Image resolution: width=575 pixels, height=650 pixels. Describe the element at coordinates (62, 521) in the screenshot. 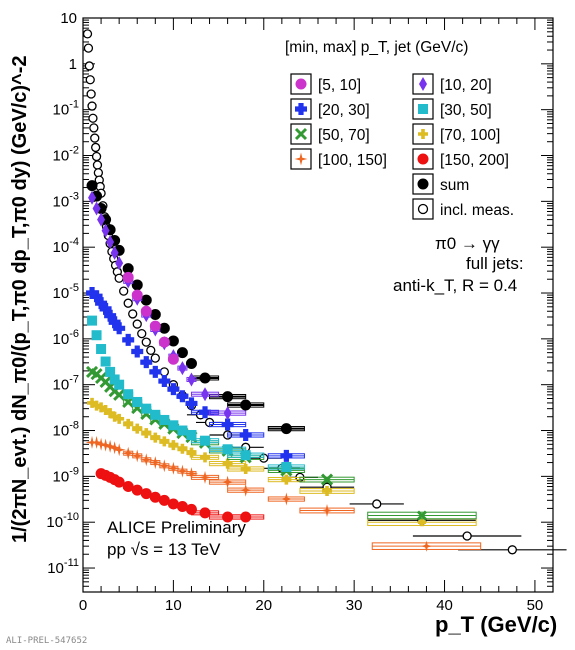

I see `y-tick-label: 10⁻¹⁰` at that location.